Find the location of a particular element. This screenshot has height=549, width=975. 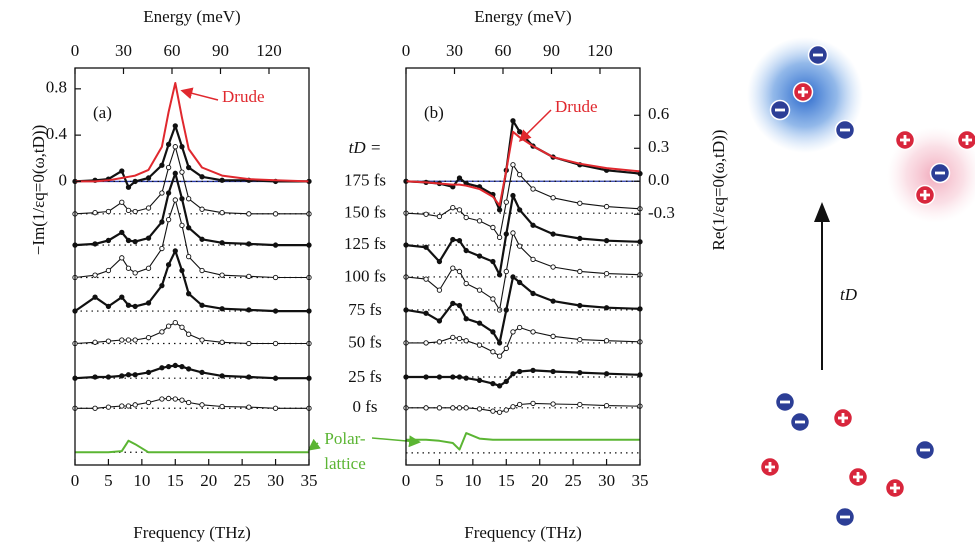

x-tick-label: 25 is located at coordinates (573, 480).